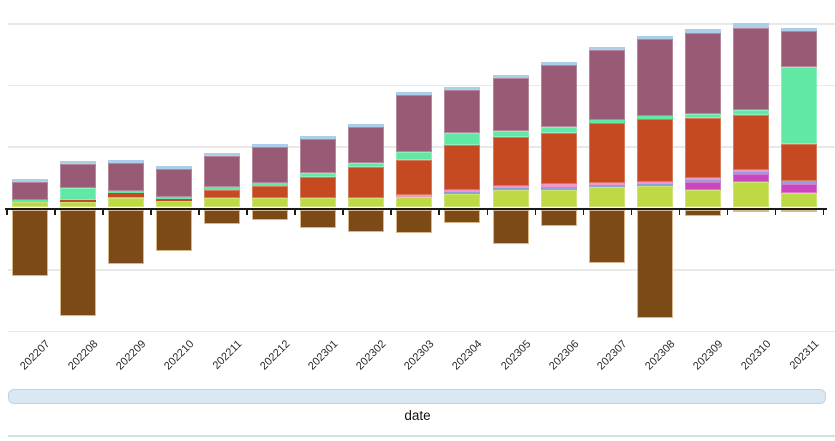  Describe the element at coordinates (417, 396) in the screenshot. I see `date-scrollbar-track` at that location.